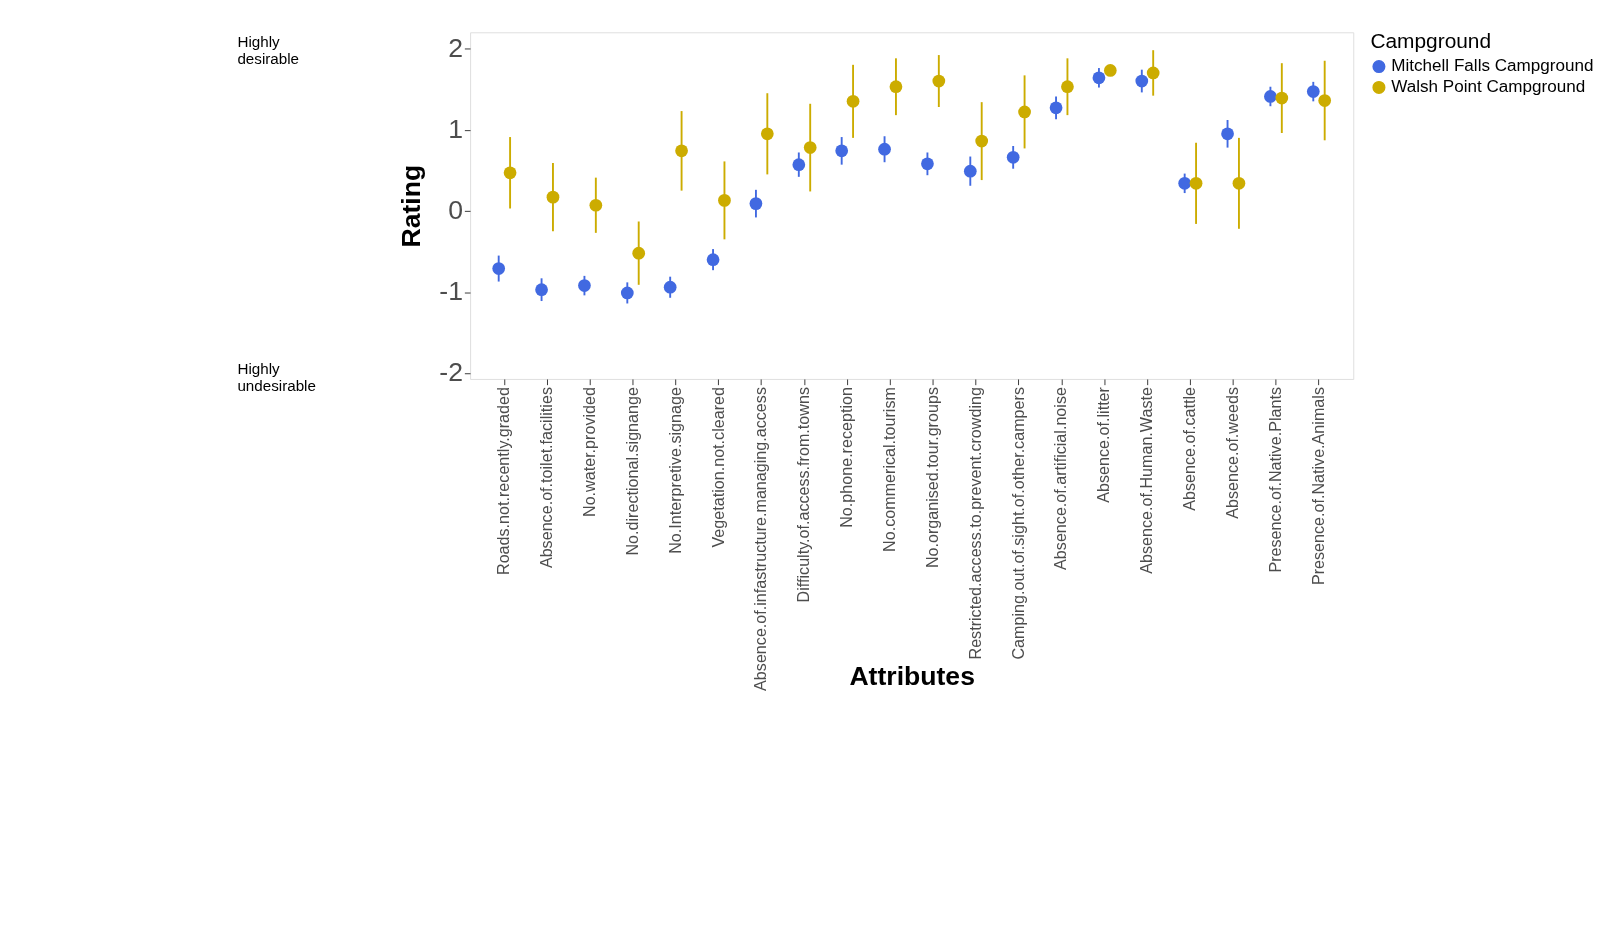 Image resolution: width=1604 pixels, height=926 pixels. Describe the element at coordinates (588, 452) in the screenshot. I see `x-tick-label: No.water.provided` at that location.